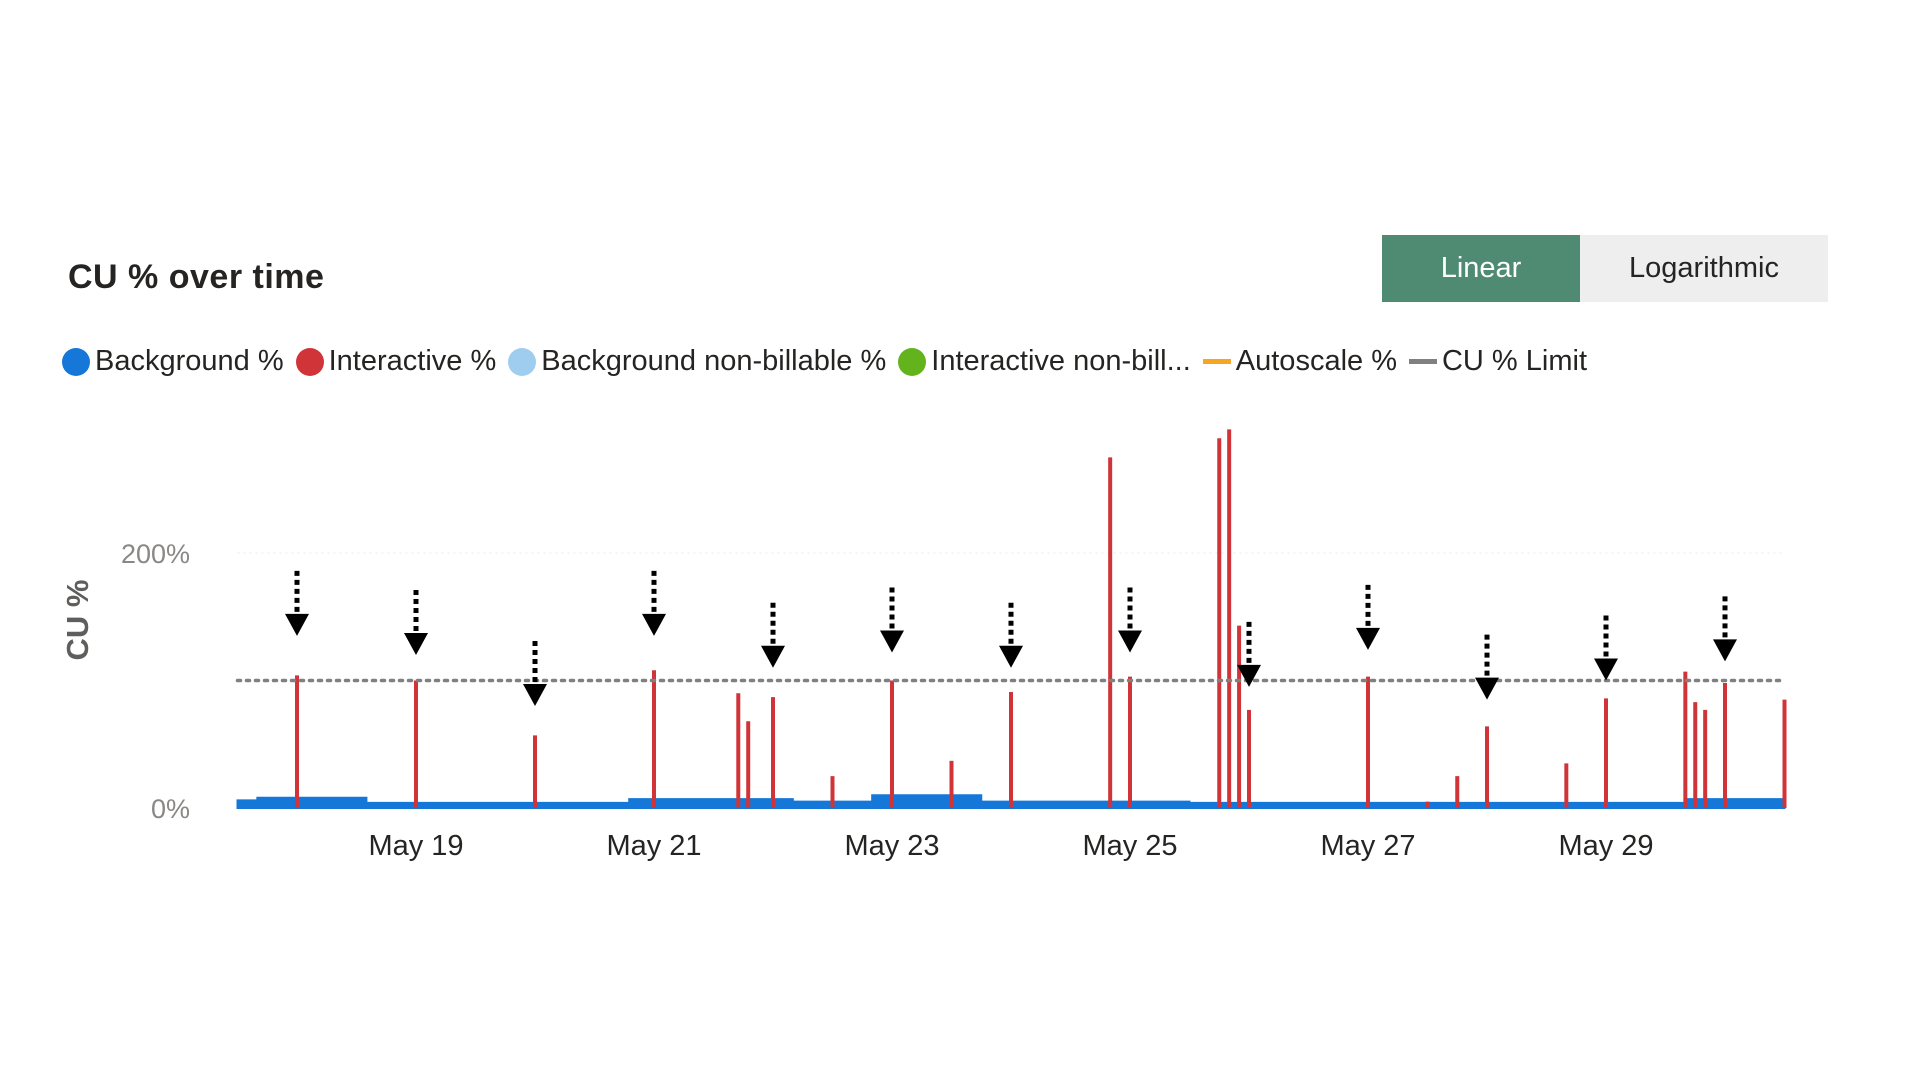 The width and height of the screenshot is (1920, 1080). What do you see at coordinates (412, 361) in the screenshot?
I see `legend-label-interactive: Interactive %` at bounding box center [412, 361].